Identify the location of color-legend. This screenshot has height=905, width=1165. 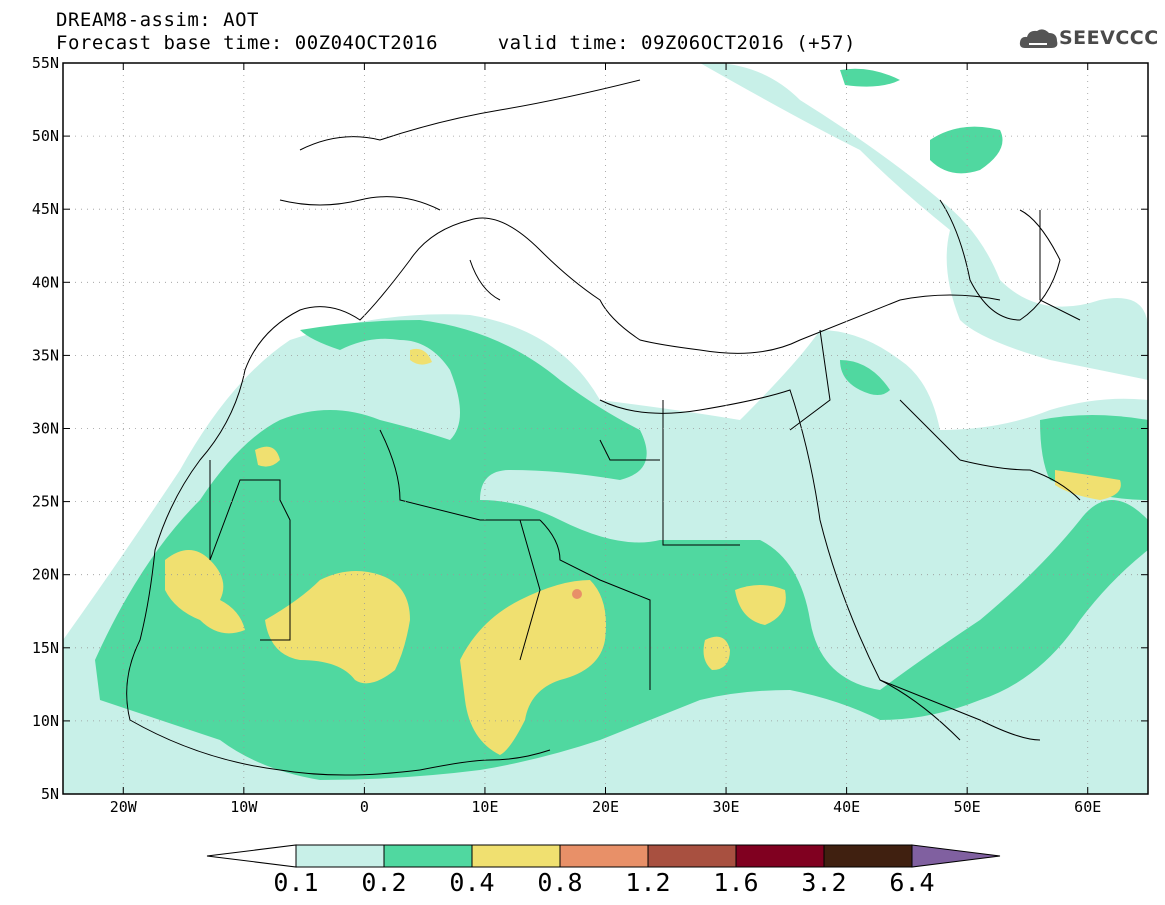
(603, 856).